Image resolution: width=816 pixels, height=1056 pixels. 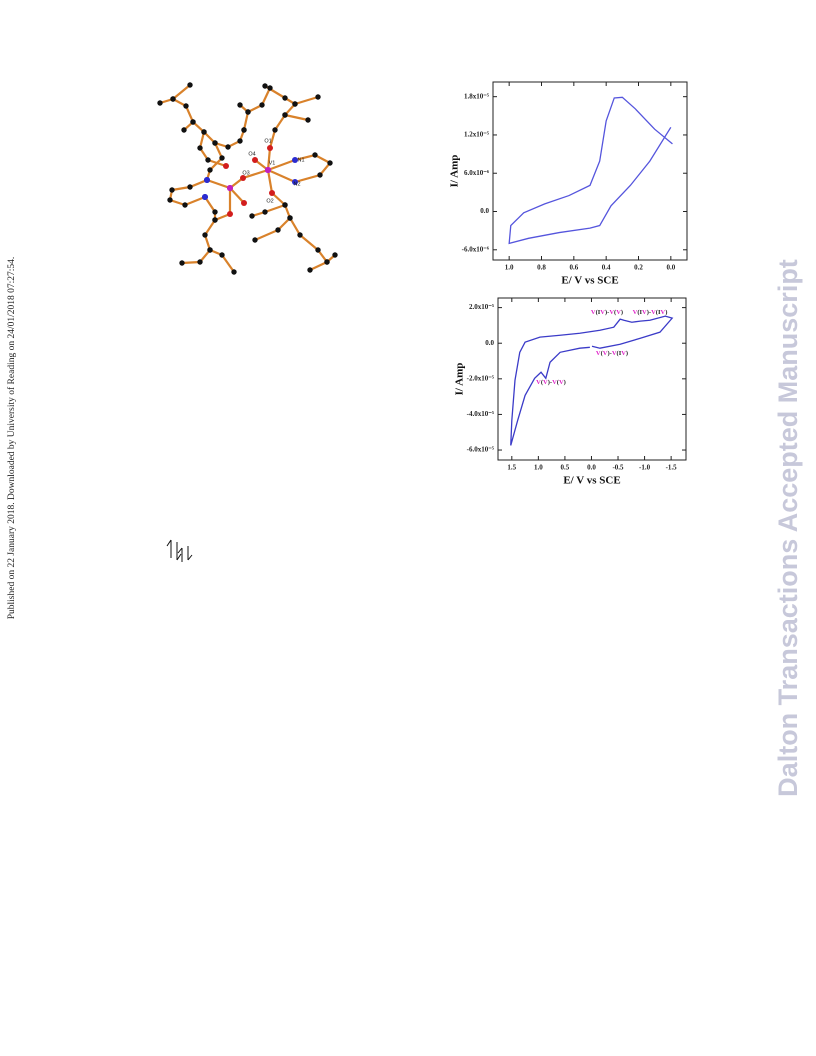 What do you see at coordinates (606, 268) in the screenshot?
I see `x-tick-label: 0.4` at bounding box center [606, 268].